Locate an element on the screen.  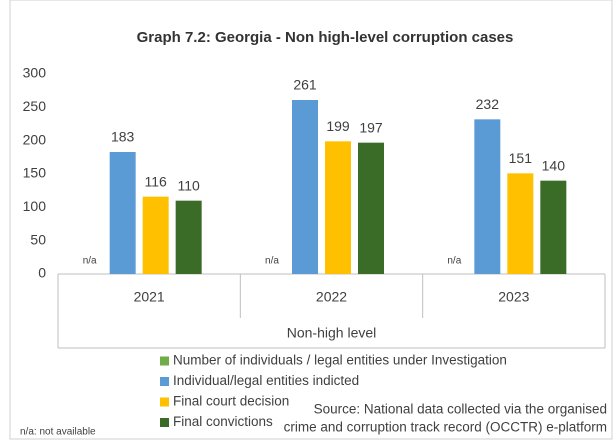
footnote: n/a: not available is located at coordinates (58, 432).